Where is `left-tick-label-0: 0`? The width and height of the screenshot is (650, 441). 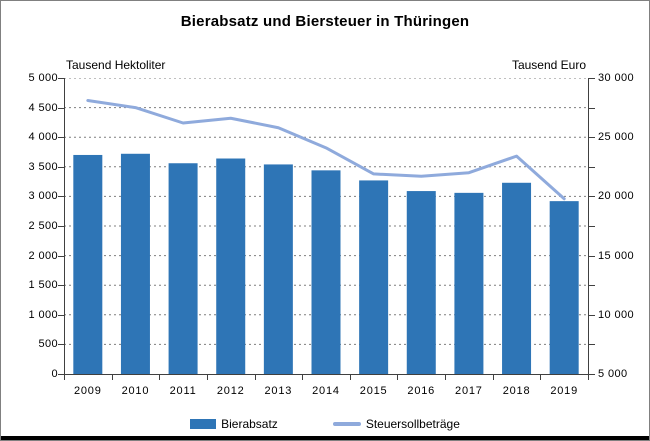 left-tick-label-0: 0 is located at coordinates (54, 374).